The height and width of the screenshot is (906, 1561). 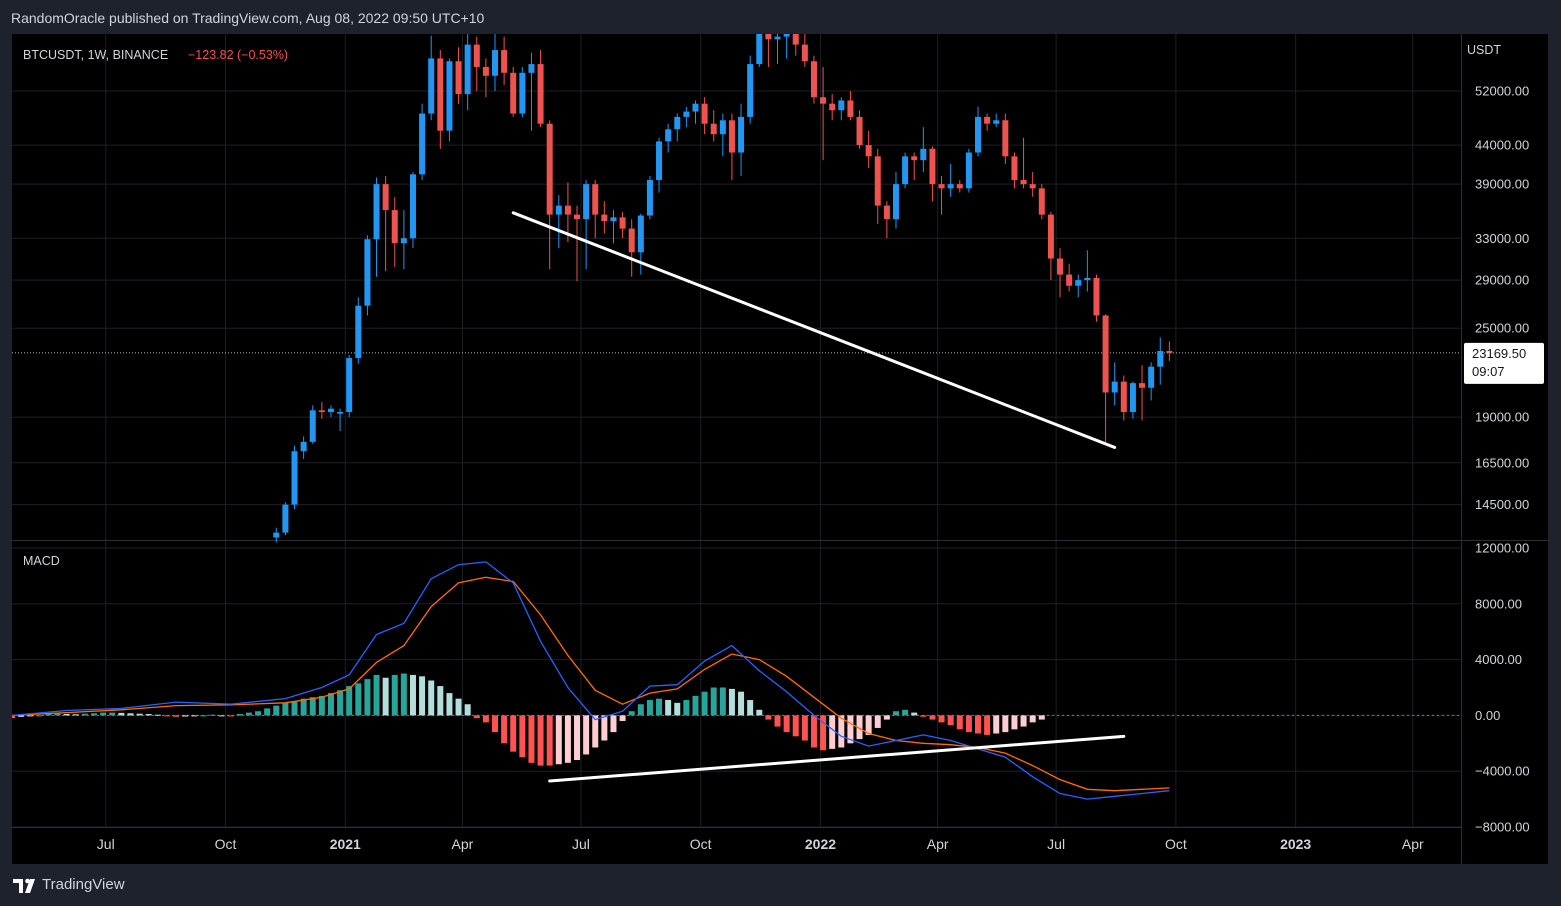 What do you see at coordinates (814, 330) in the screenshot?
I see `price-trendline` at bounding box center [814, 330].